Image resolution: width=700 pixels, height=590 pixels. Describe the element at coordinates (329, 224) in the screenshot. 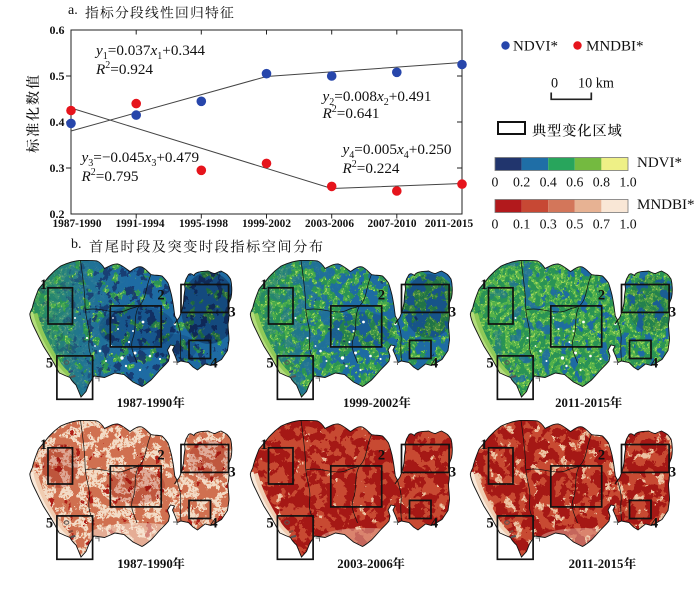

I see `svg-text: 2003-2006` at that location.